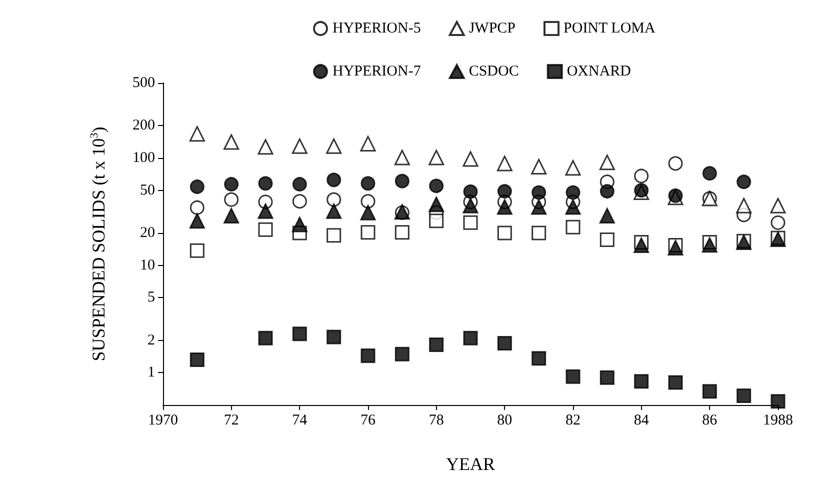  Describe the element at coordinates (504, 420) in the screenshot. I see `x-tick-label: 80` at that location.